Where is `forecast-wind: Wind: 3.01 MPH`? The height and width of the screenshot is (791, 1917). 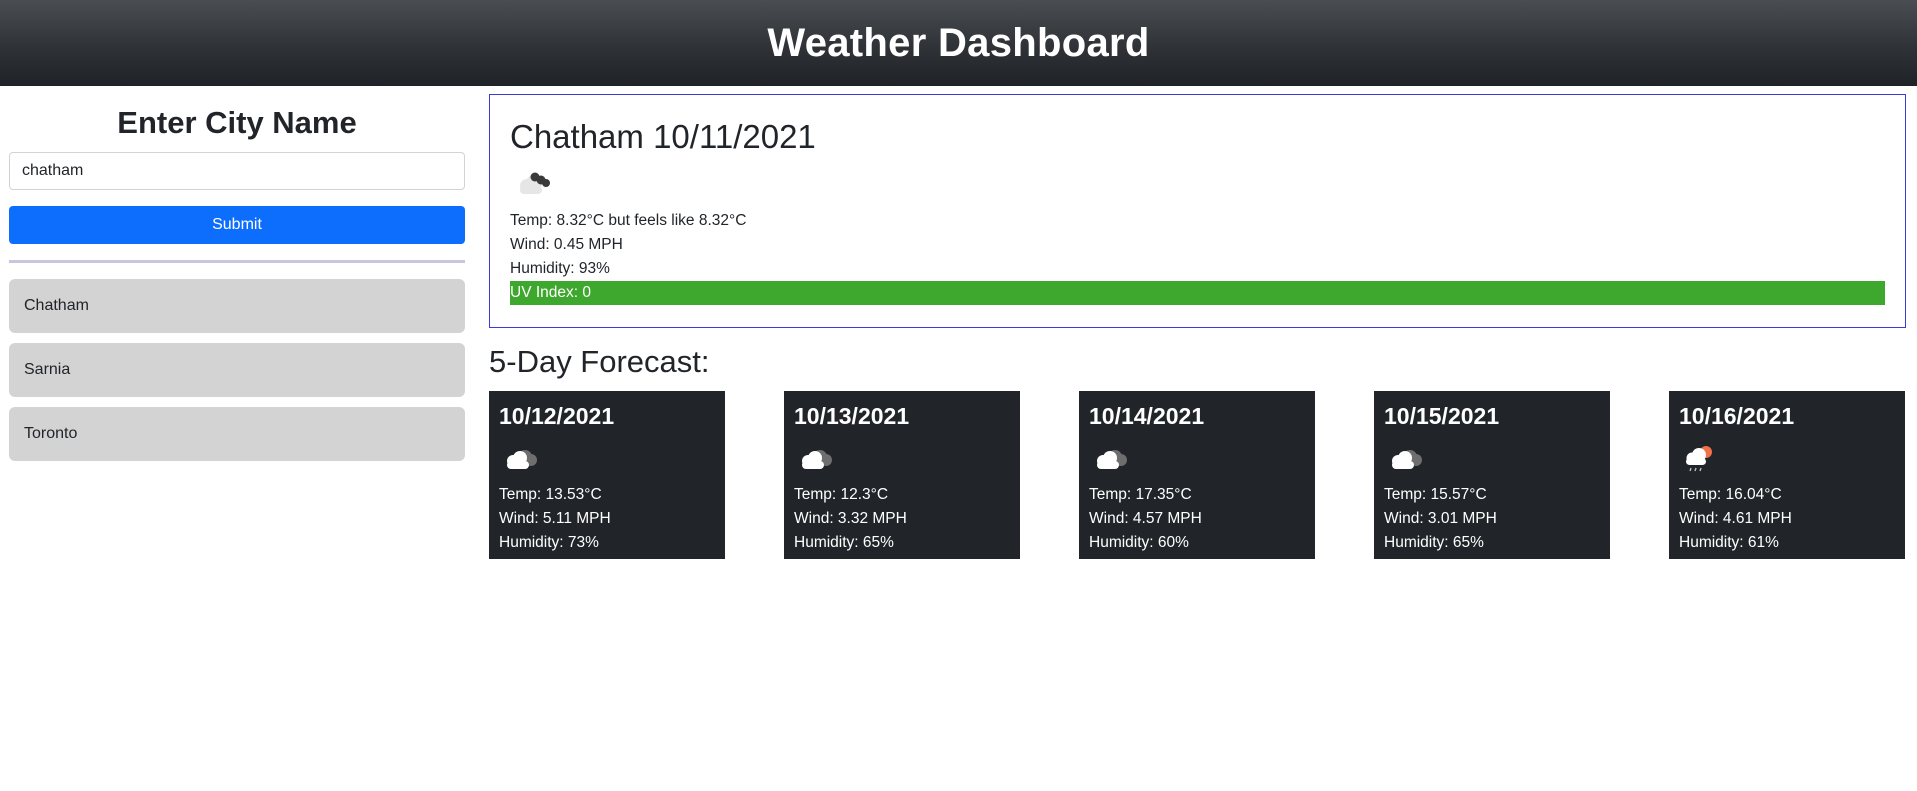
forecast-wind: Wind: 3.01 MPH is located at coordinates (1440, 518).